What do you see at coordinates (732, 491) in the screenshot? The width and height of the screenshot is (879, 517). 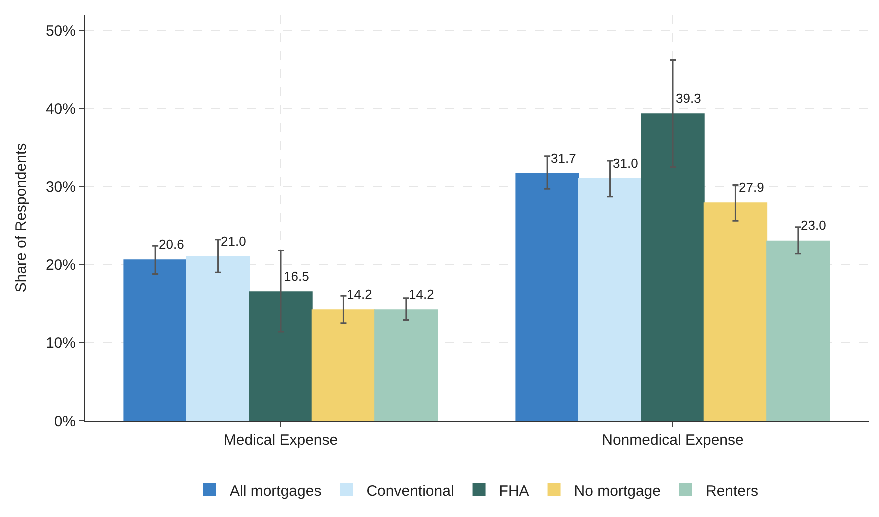 I see `legend-label: Renters` at bounding box center [732, 491].